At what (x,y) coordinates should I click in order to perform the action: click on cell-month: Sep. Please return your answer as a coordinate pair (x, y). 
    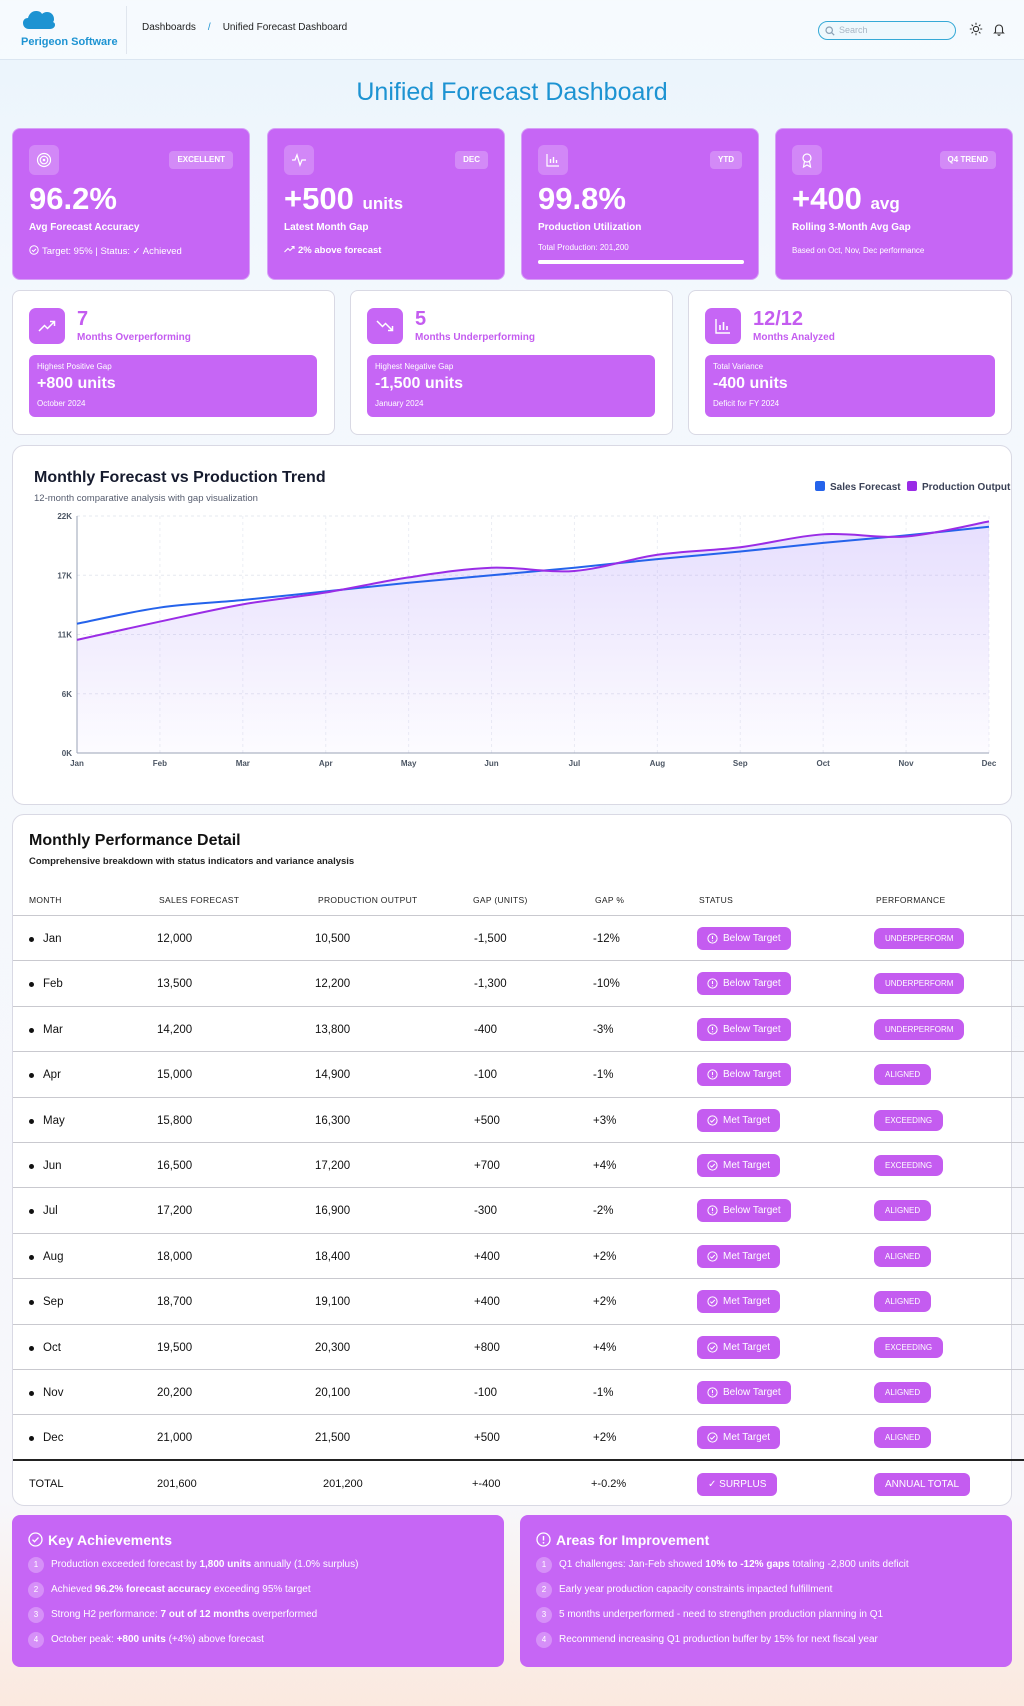
    Looking at the image, I should click on (53, 1302).